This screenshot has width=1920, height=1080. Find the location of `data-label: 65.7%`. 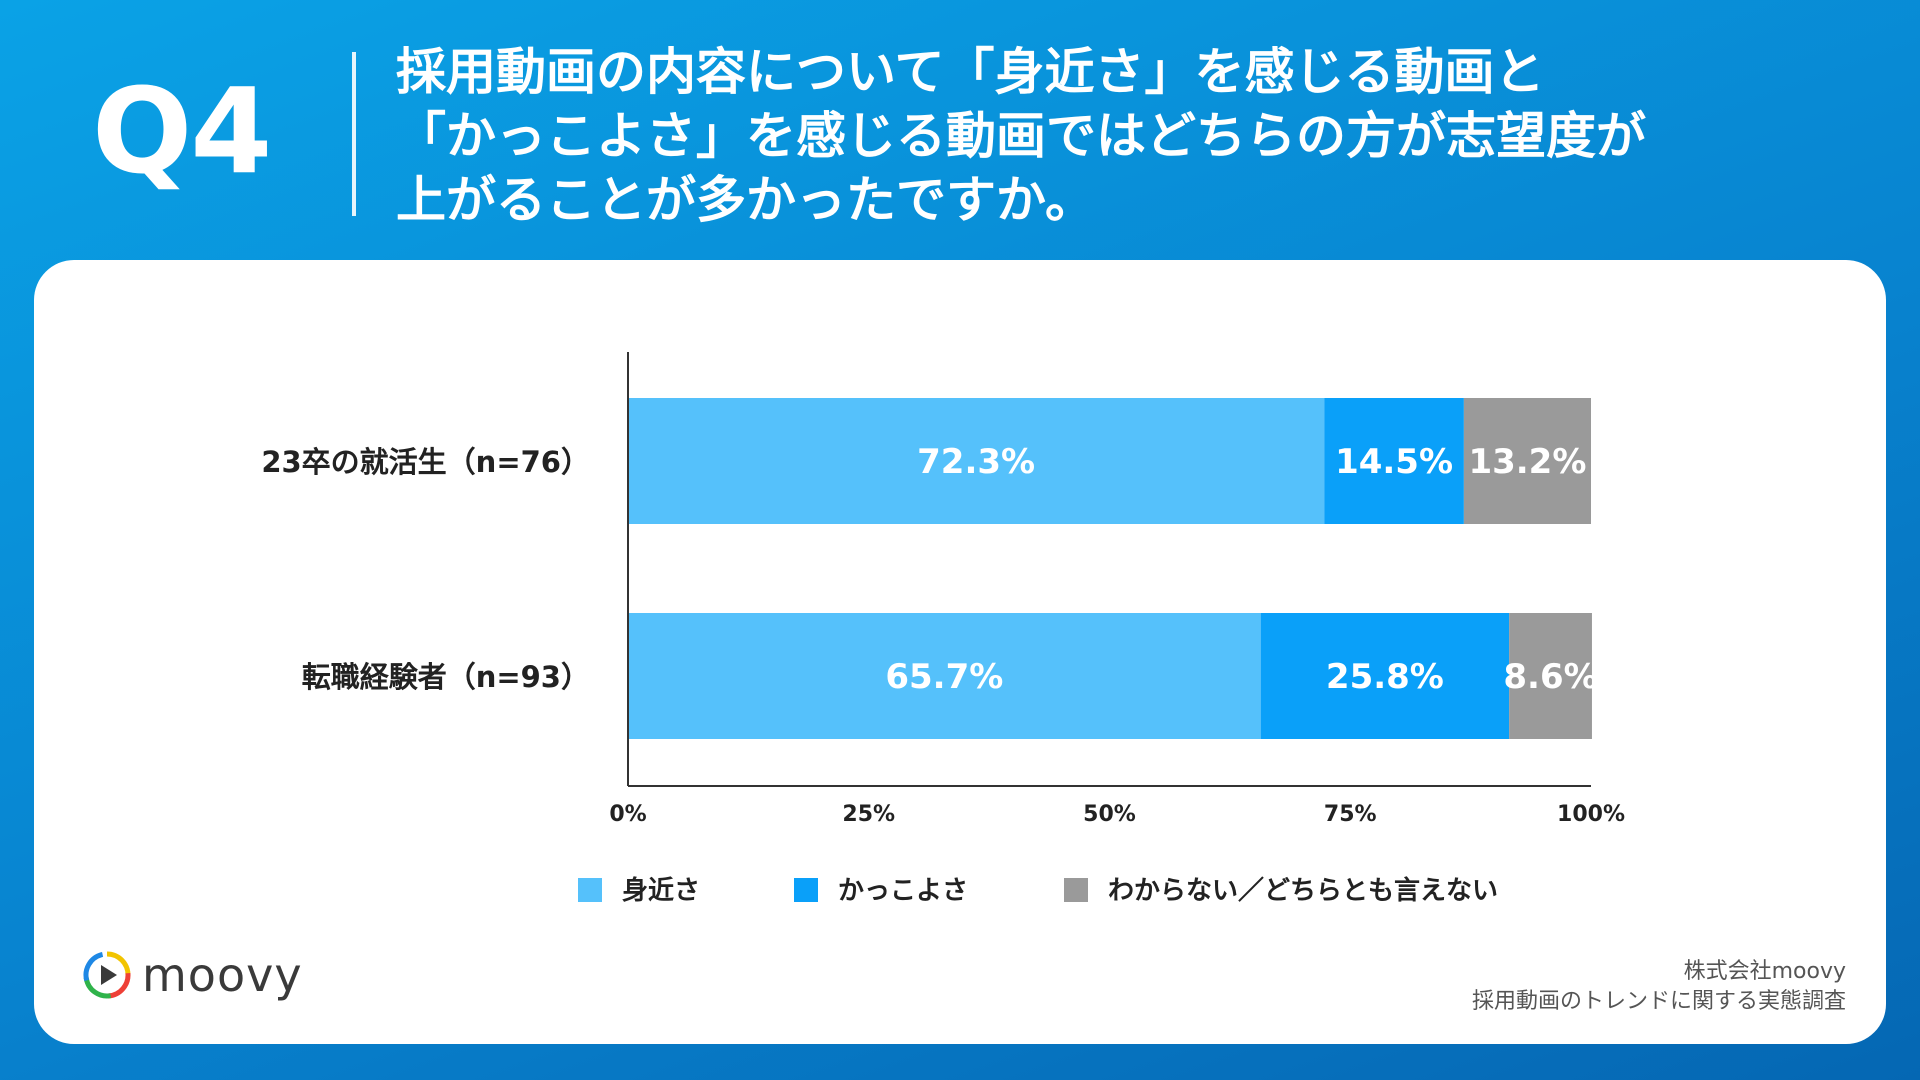

data-label: 65.7% is located at coordinates (944, 677).